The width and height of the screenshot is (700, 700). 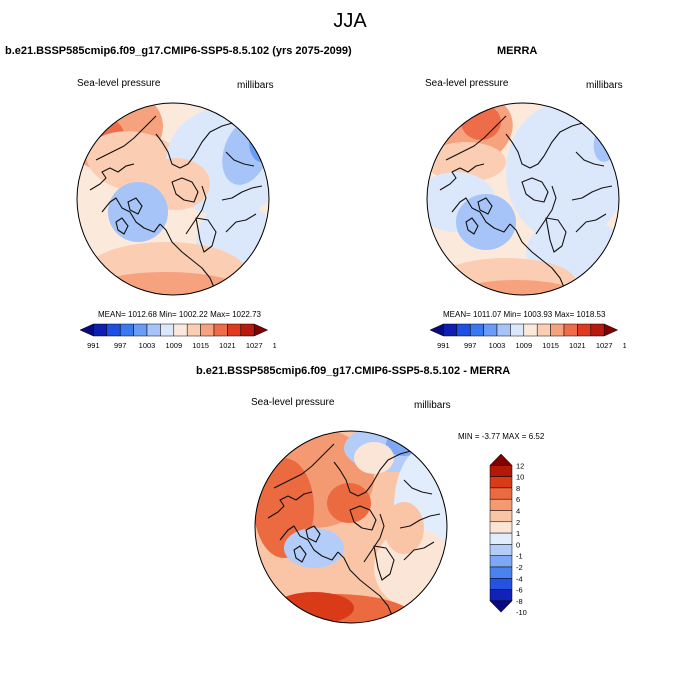 What do you see at coordinates (350, 21) in the screenshot?
I see `main-title: JJA` at bounding box center [350, 21].